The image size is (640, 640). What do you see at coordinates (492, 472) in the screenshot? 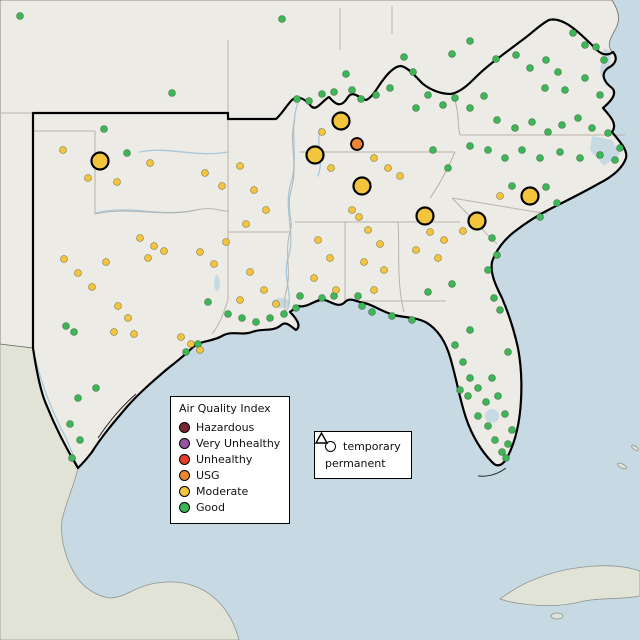
I see `florida-keys` at bounding box center [492, 472].